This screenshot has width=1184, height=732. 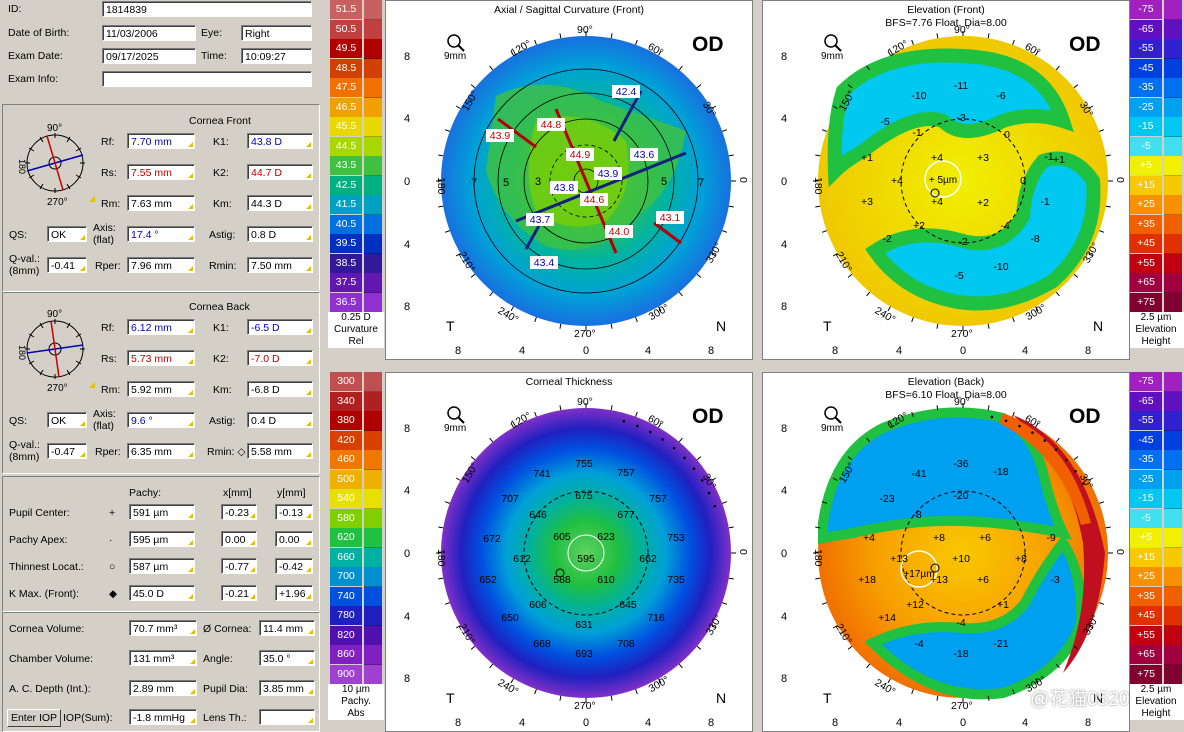 I want to click on pachy-row-y-field: +1.96, so click(x=294, y=593).